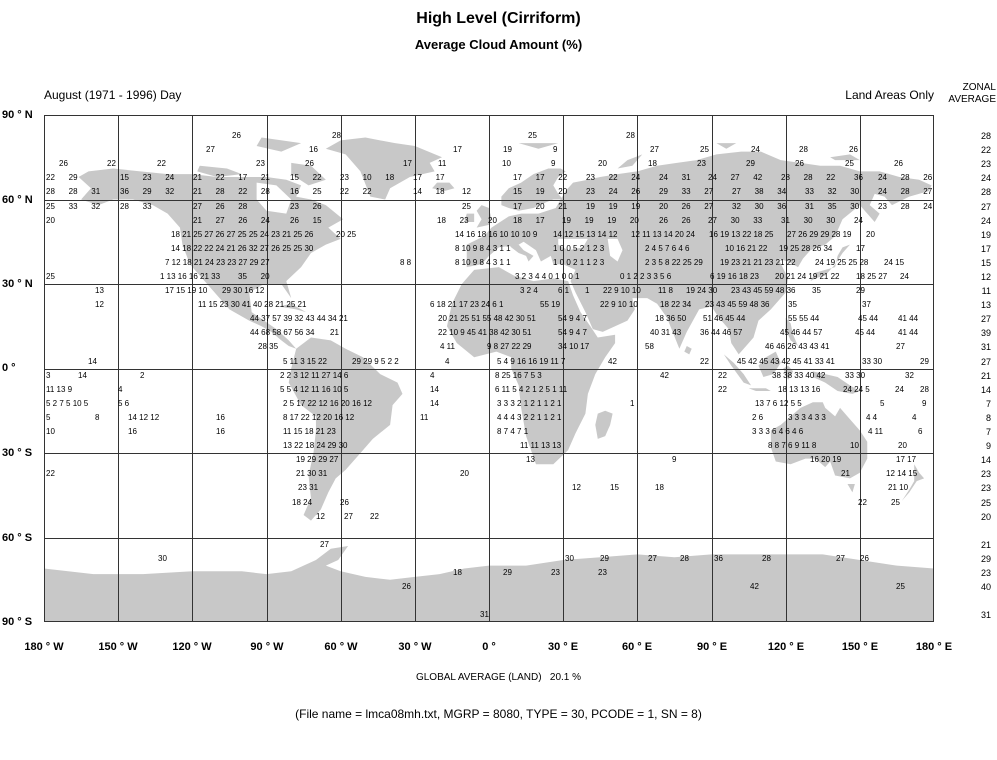 This screenshot has height=760, width=997. What do you see at coordinates (513, 431) in the screenshot?
I see `cloud-amount-values: 8 7 4 7 1` at bounding box center [513, 431].